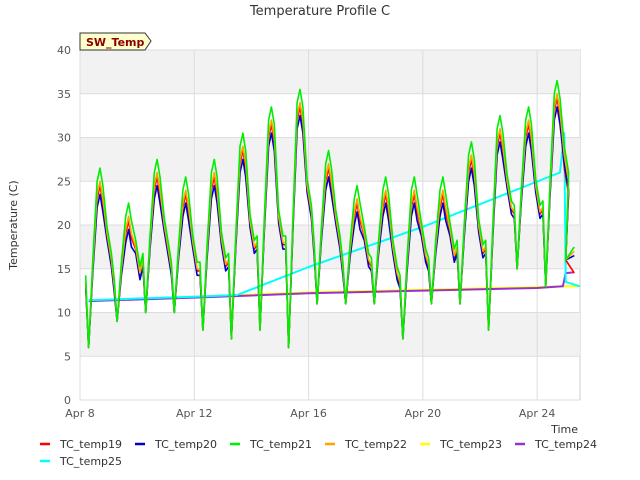  I want to click on x-axis: Apr 8 Apr 12 Apr 16 Apr 20 Apr 24, so click(310, 413).